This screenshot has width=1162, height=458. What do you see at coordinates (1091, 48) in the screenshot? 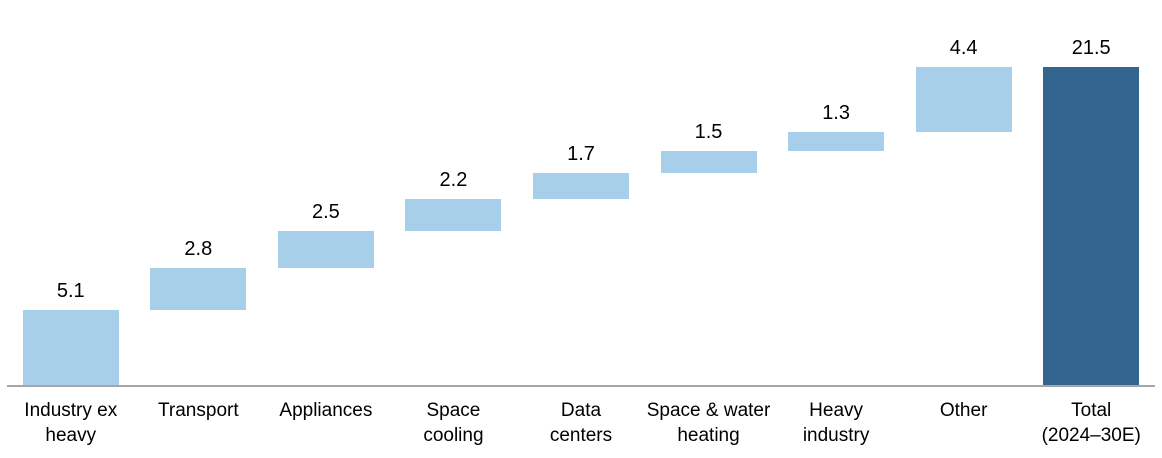
I see `value-label: 21.5` at bounding box center [1091, 48].